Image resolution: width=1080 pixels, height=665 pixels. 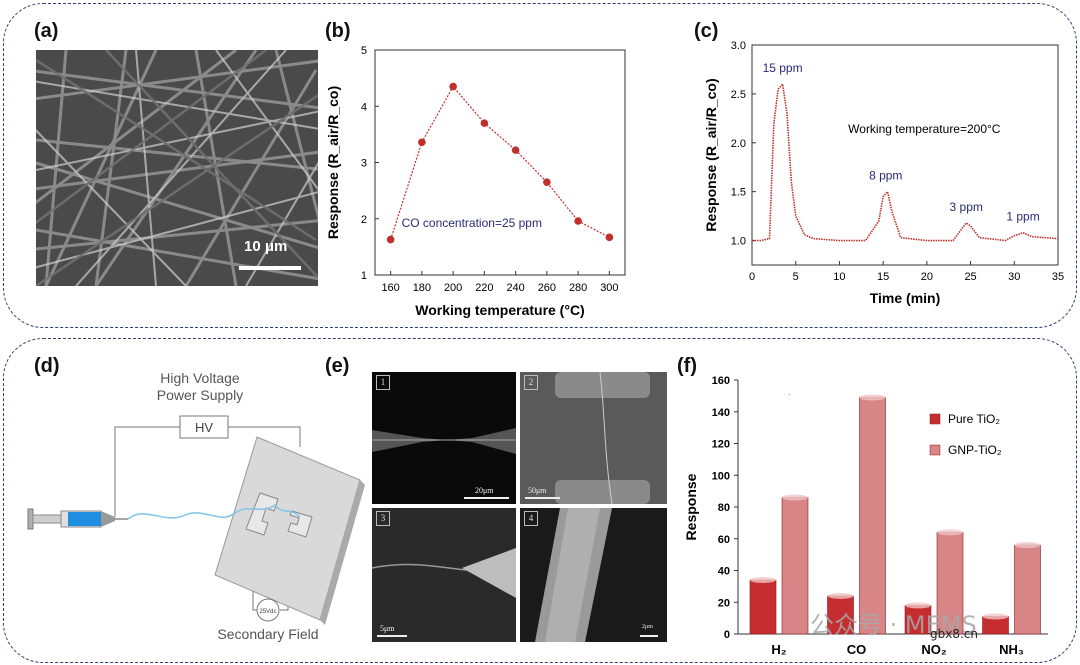 What do you see at coordinates (84, 519) in the screenshot?
I see `syringe-fluid` at bounding box center [84, 519].